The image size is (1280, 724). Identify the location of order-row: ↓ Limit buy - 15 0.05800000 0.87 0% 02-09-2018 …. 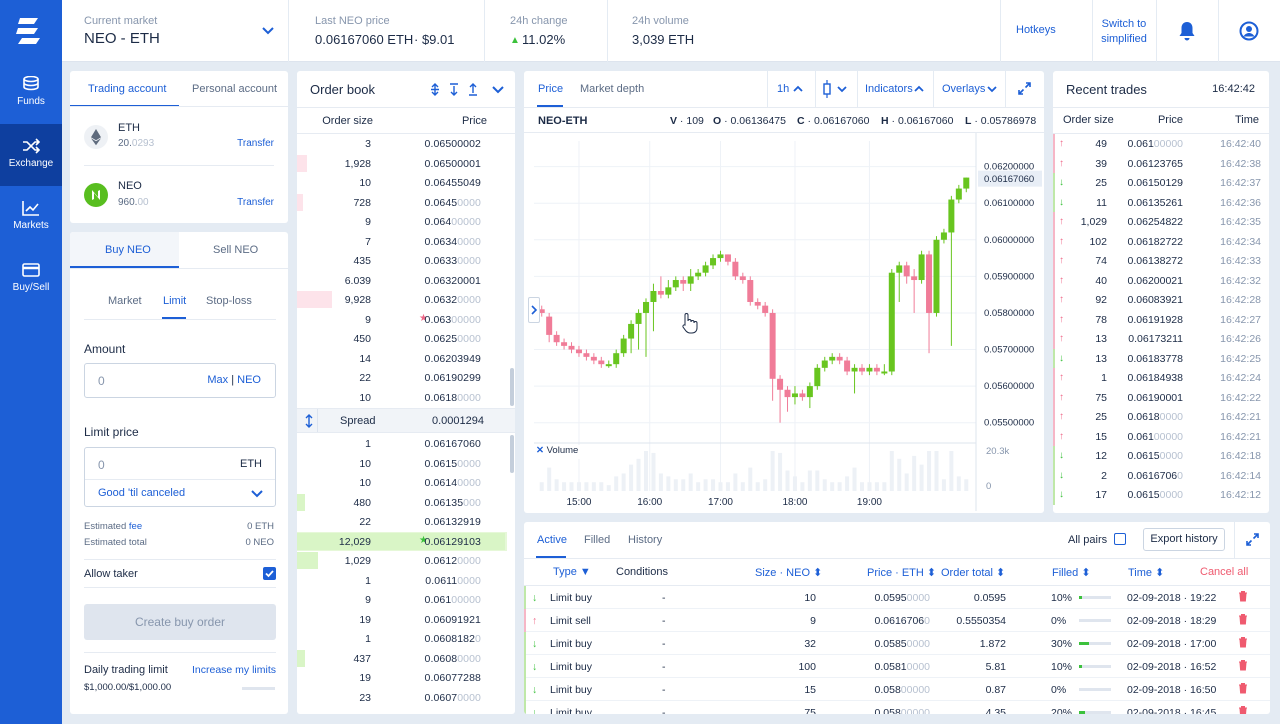
(897, 689).